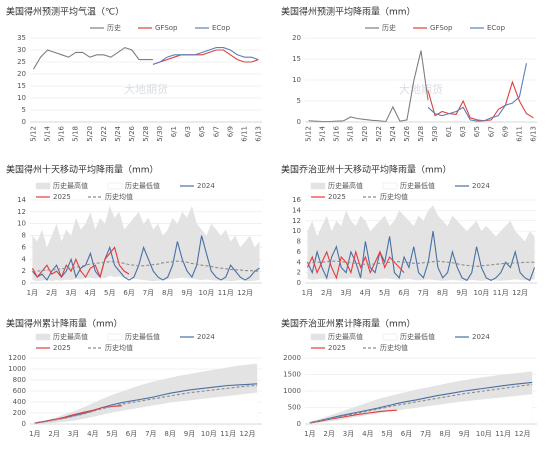 The image size is (550, 449). Describe the element at coordinates (348, 324) in the screenshot. I see `chart-title: 美国乔治亚州累计降雨量（mm）` at that location.